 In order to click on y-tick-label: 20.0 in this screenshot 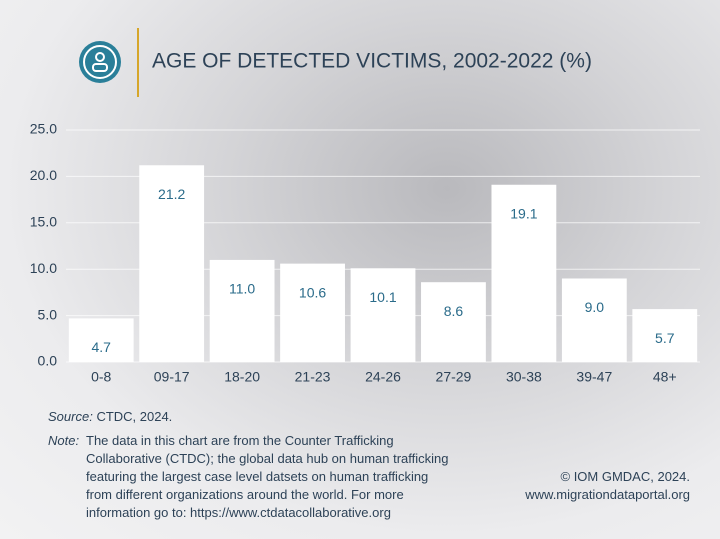, I will do `click(43, 175)`.